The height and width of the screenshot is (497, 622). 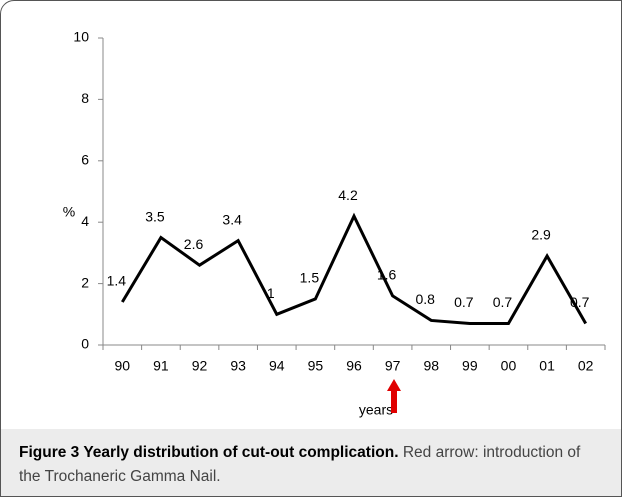 I want to click on x-tick-label: 01, so click(x=547, y=366).